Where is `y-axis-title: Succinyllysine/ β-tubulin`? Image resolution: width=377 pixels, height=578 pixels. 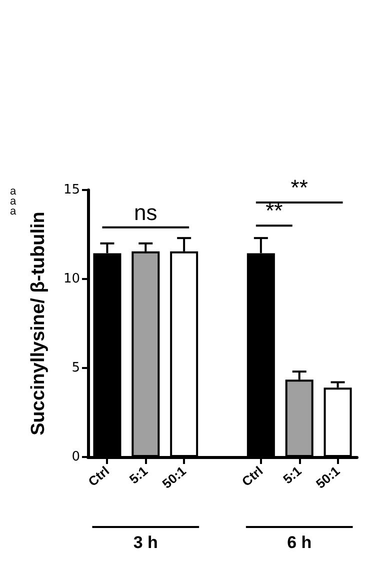
y-axis-title: Succinyllysine/ β-tubulin is located at coordinates (38, 324).